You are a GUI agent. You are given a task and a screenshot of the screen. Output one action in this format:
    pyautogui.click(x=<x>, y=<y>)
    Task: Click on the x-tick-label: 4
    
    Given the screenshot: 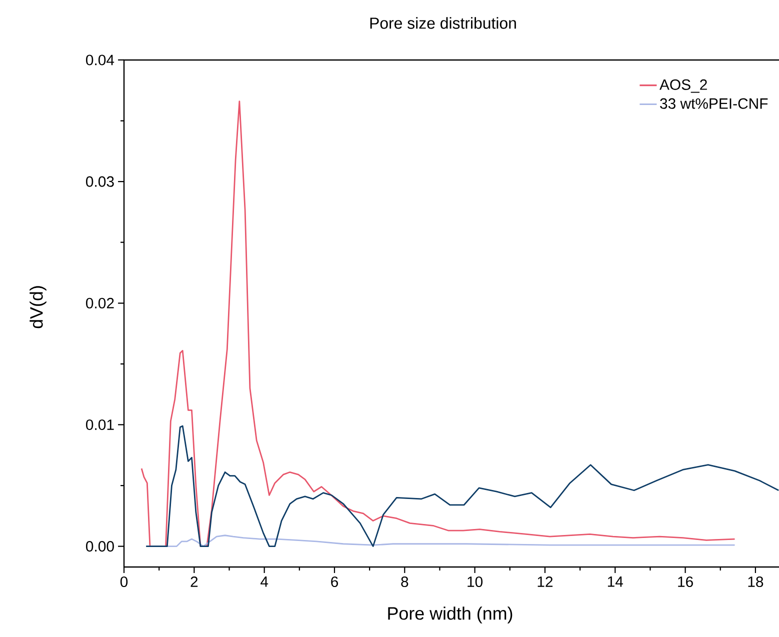 What is the action you would take?
    pyautogui.click(x=264, y=581)
    